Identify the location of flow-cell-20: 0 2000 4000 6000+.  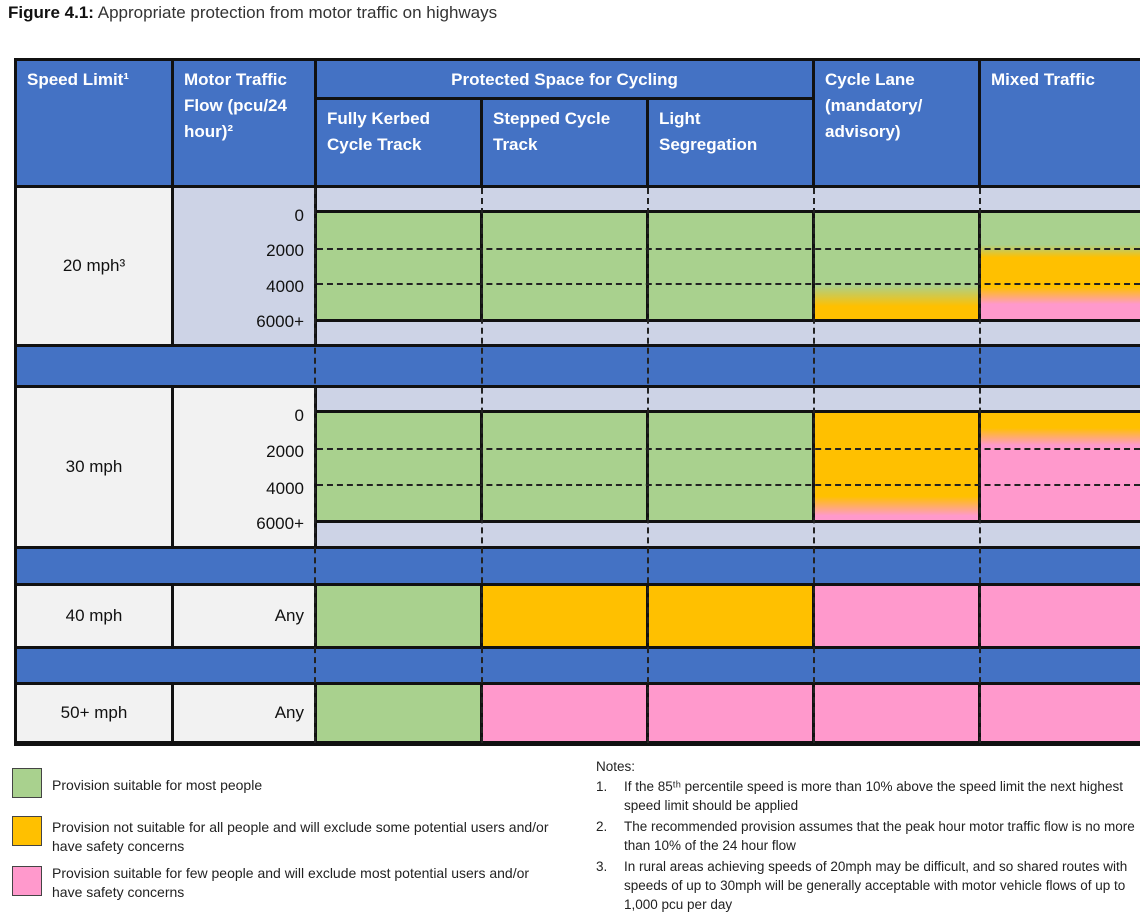
(244, 266).